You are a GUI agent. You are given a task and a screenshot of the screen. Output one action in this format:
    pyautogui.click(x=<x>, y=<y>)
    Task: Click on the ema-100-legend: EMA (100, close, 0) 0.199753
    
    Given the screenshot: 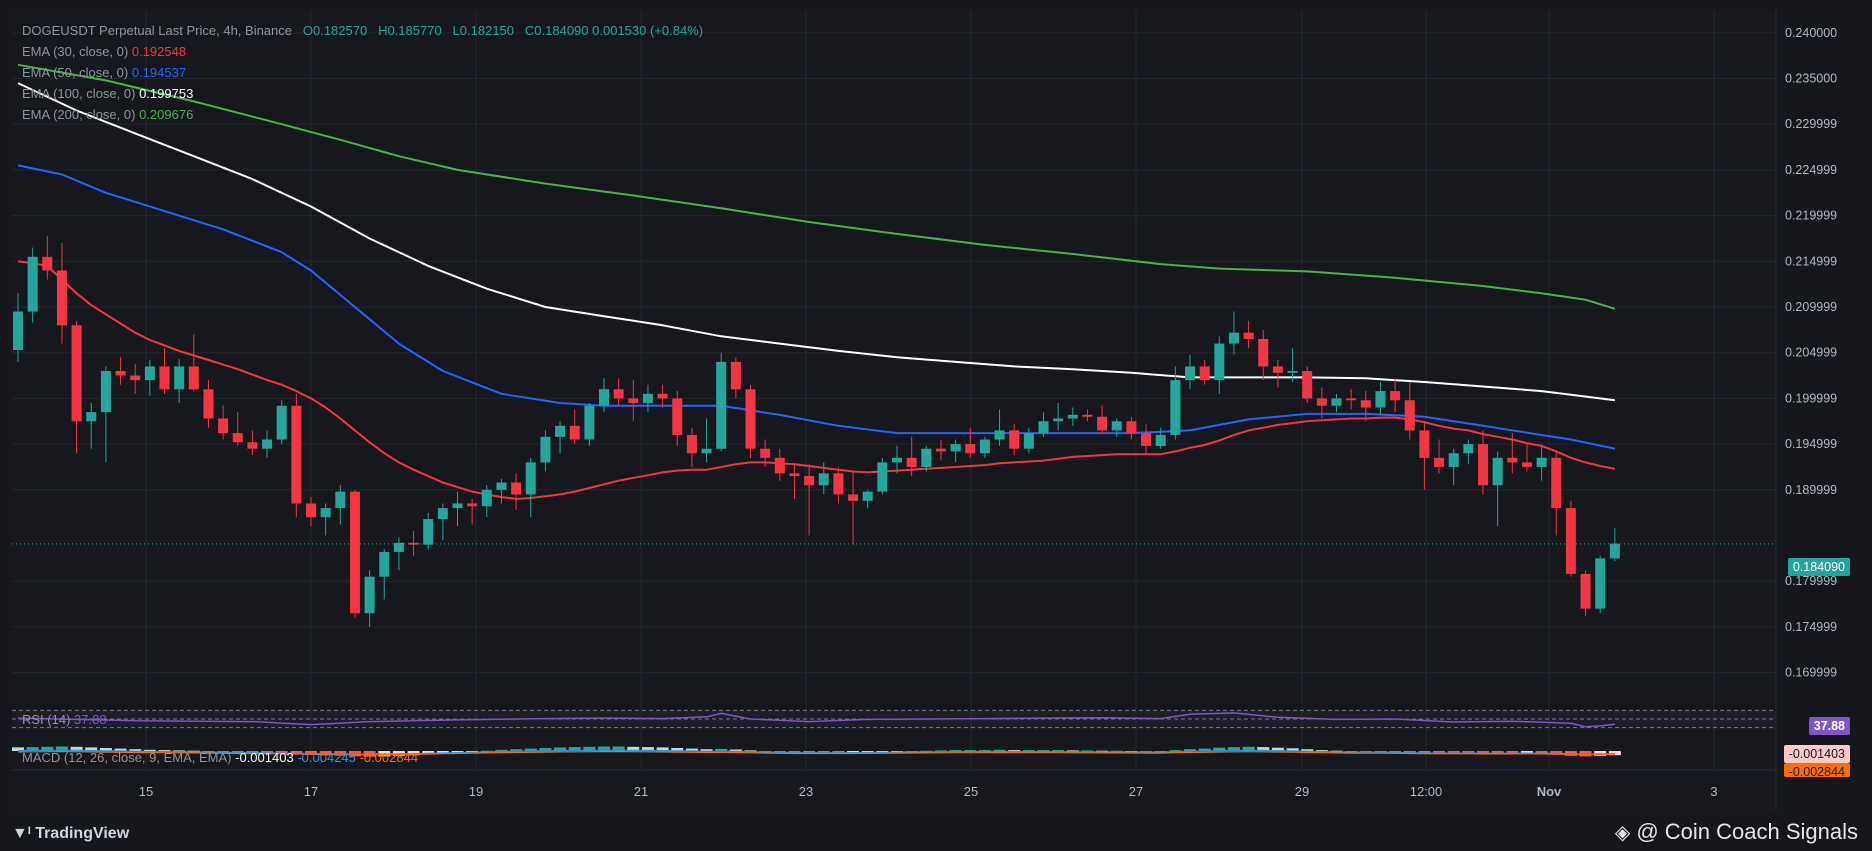 What is the action you would take?
    pyautogui.click(x=108, y=93)
    